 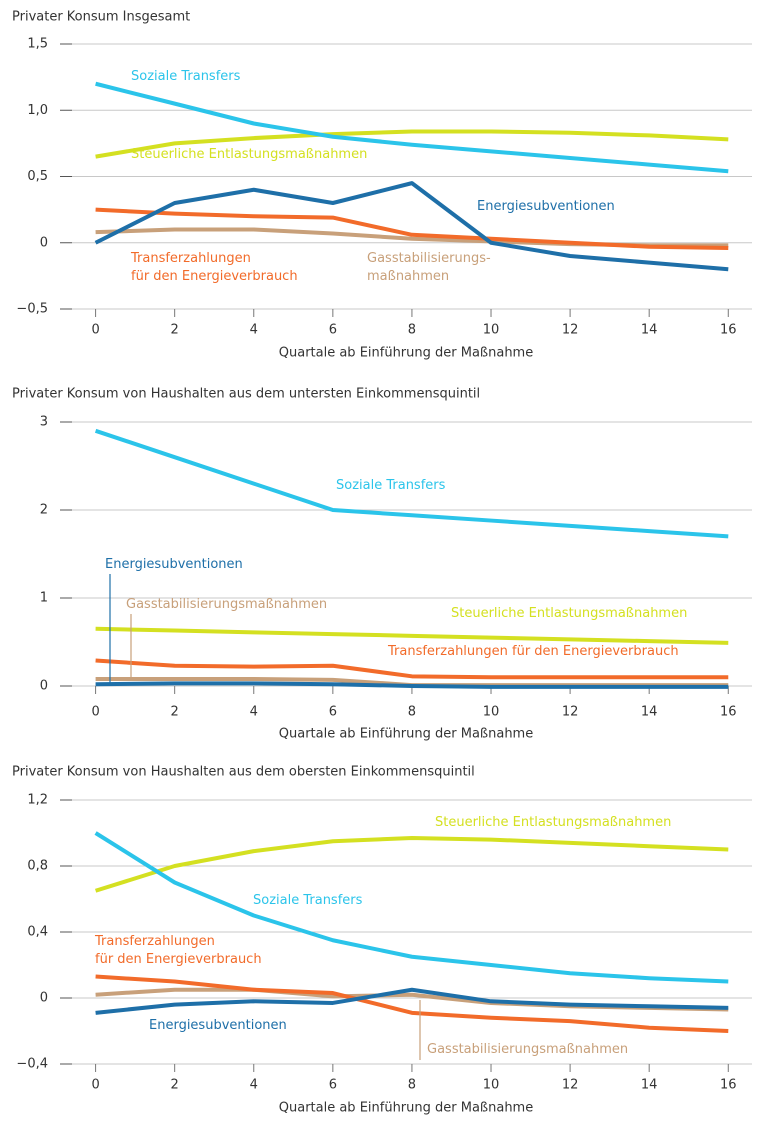 I want to click on y-tick-label: 0,4, so click(x=37, y=932).